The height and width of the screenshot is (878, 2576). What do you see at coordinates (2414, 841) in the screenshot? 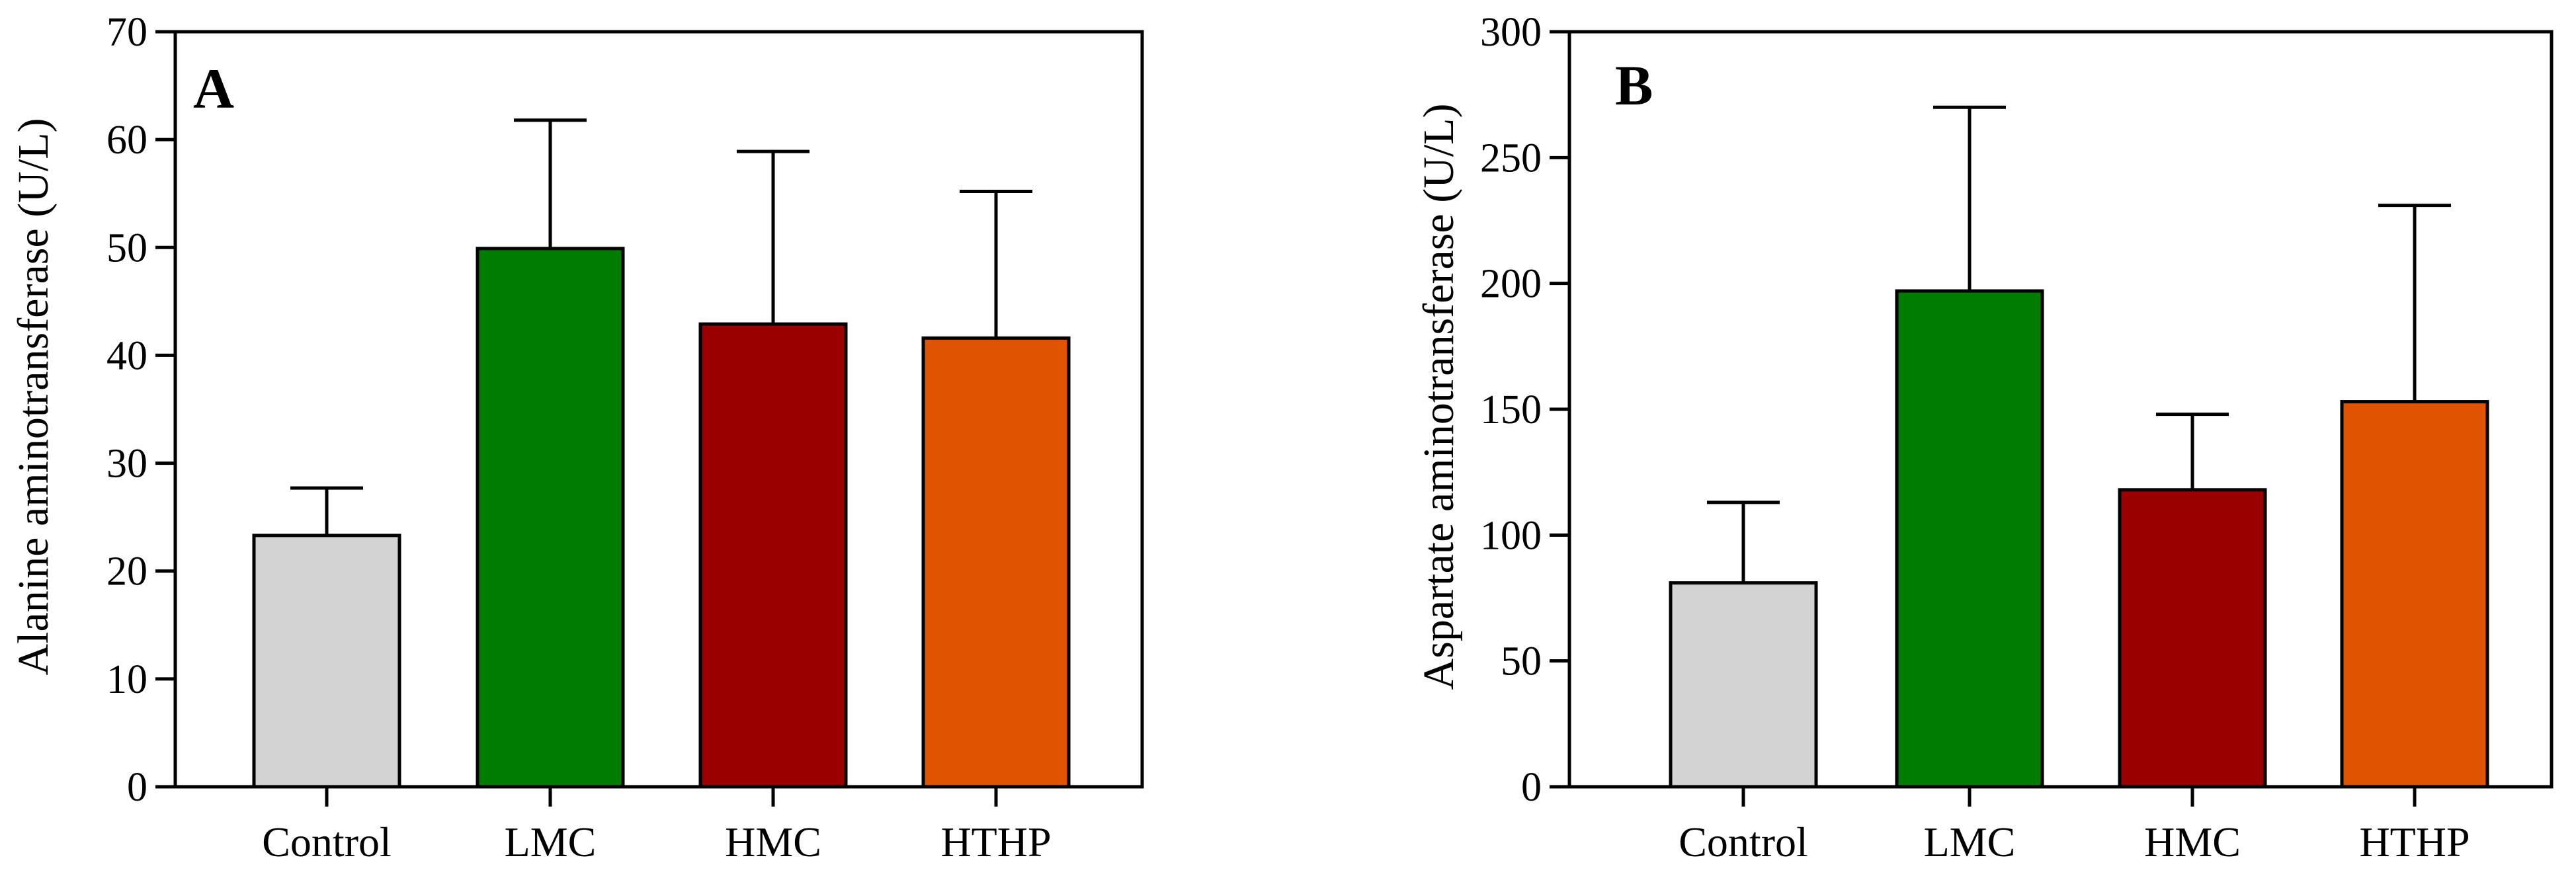
I see `panel-b-x-tick-label-hthp: HTHP` at bounding box center [2414, 841].